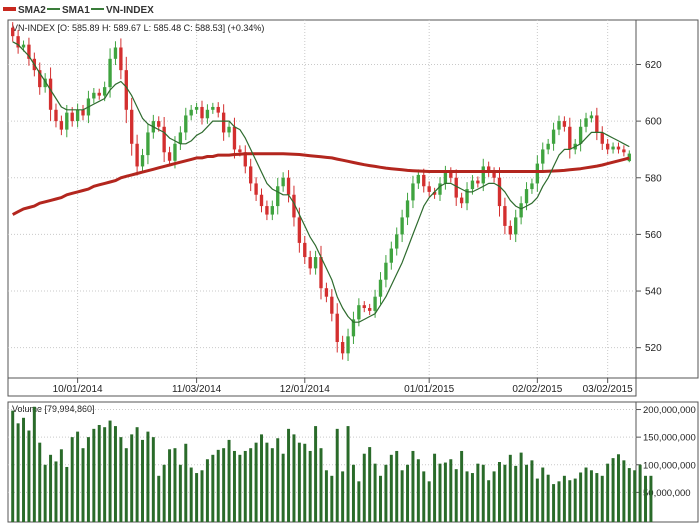 This screenshot has height=530, width=700. What do you see at coordinates (78, 389) in the screenshot?
I see `date-tick-label: 10/01/2014` at bounding box center [78, 389].